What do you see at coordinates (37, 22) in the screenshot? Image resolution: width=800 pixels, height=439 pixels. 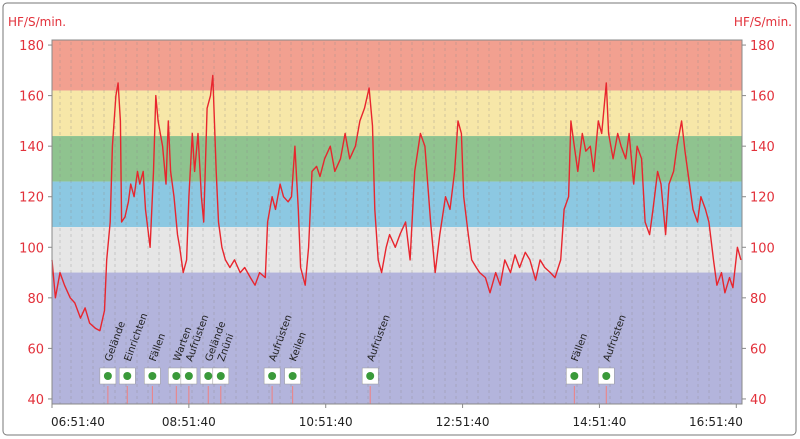 I see `y-axis-title: HF/S/min.` at bounding box center [37, 22].